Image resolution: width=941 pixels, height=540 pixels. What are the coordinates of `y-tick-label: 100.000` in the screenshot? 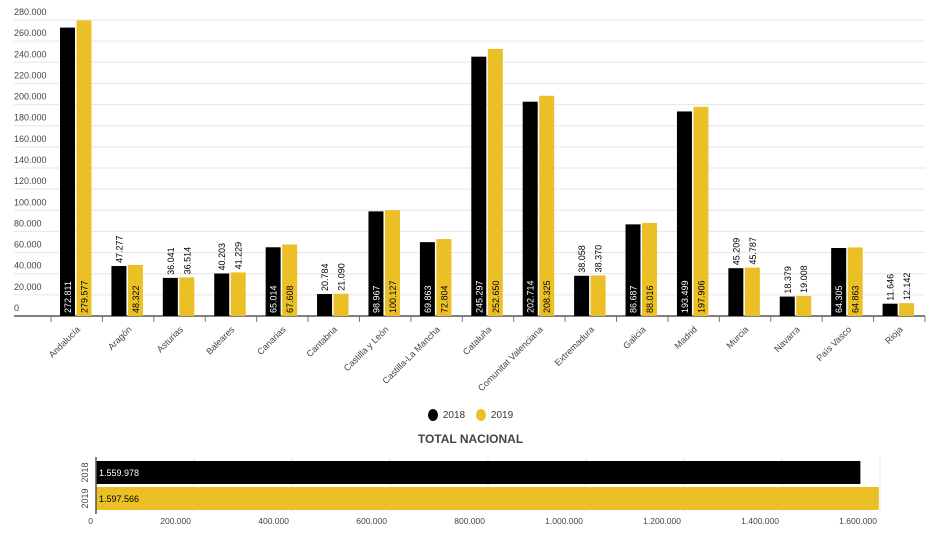 It's located at (30, 202).